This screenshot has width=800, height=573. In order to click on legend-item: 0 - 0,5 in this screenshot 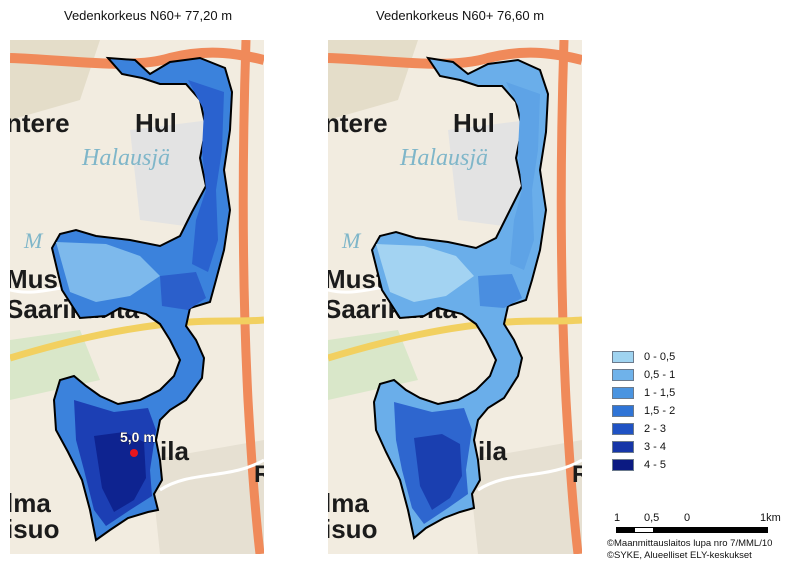, I will do `click(643, 357)`.